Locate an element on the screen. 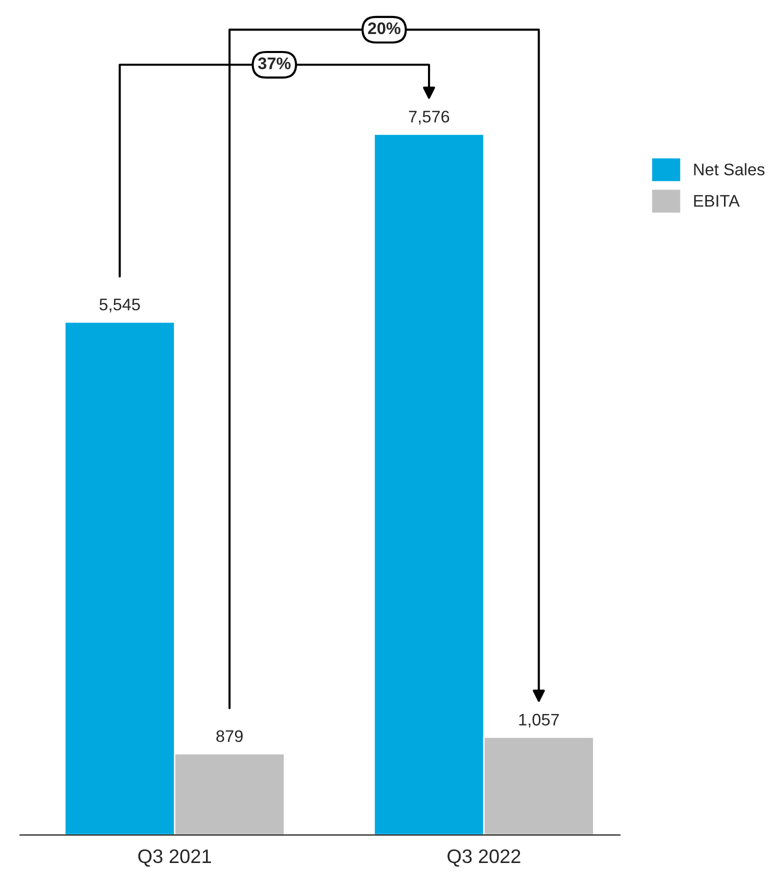 Image resolution: width=784 pixels, height=873 pixels. data-label: 879 is located at coordinates (229, 736).